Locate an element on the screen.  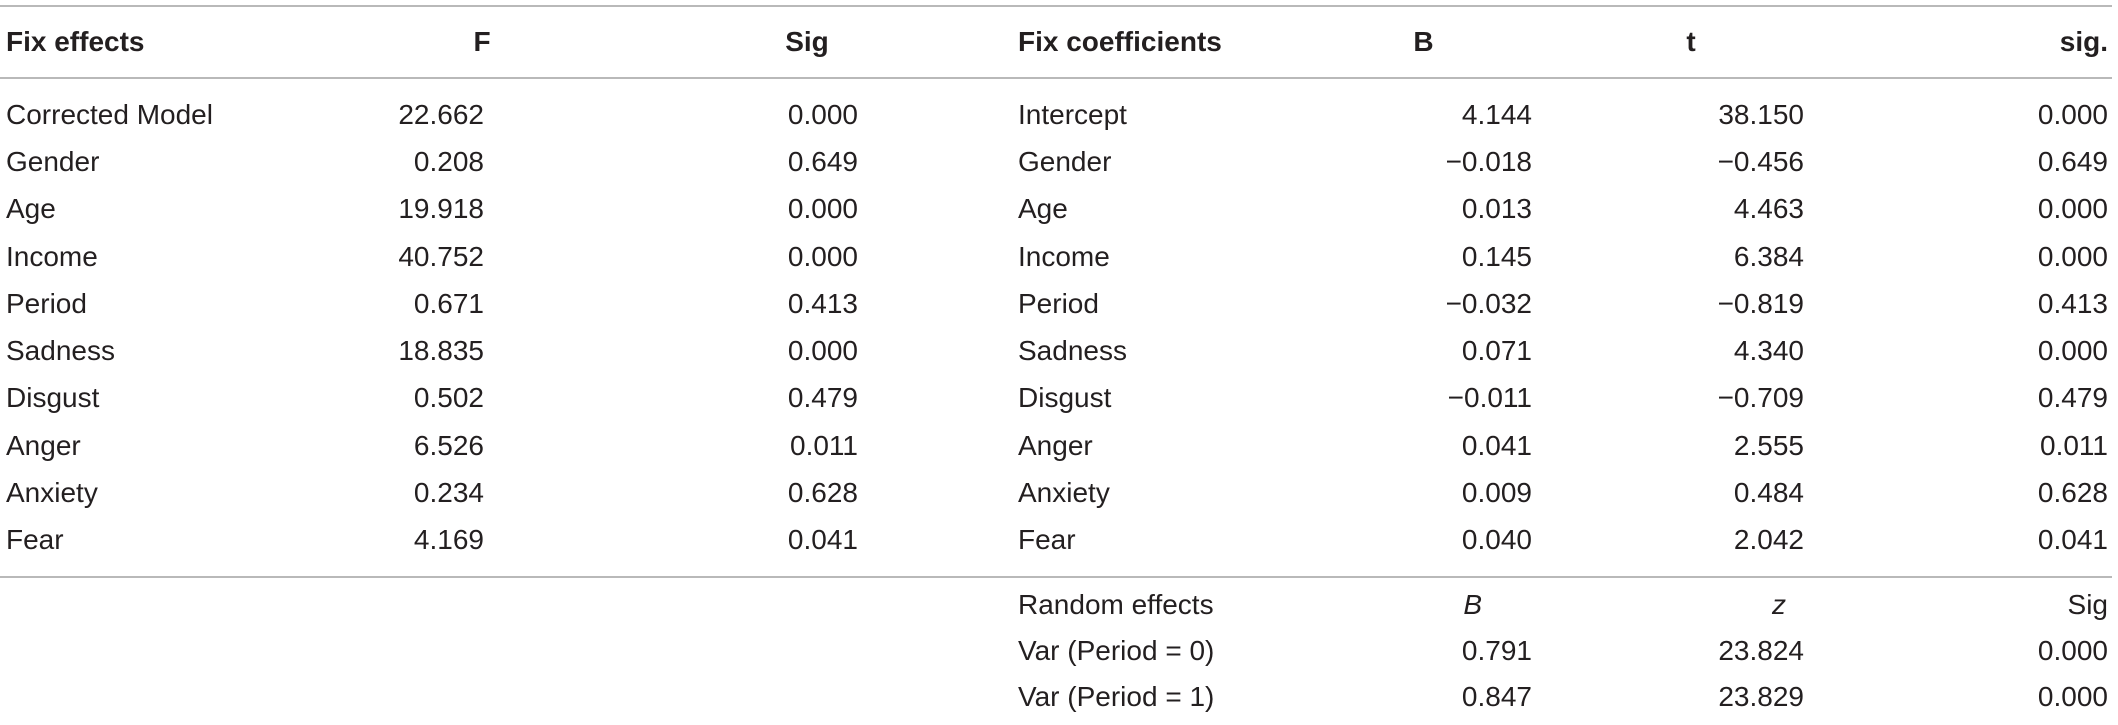
random-effects-header-row: Random effects B z Sig is located at coordinates (1056, 601).